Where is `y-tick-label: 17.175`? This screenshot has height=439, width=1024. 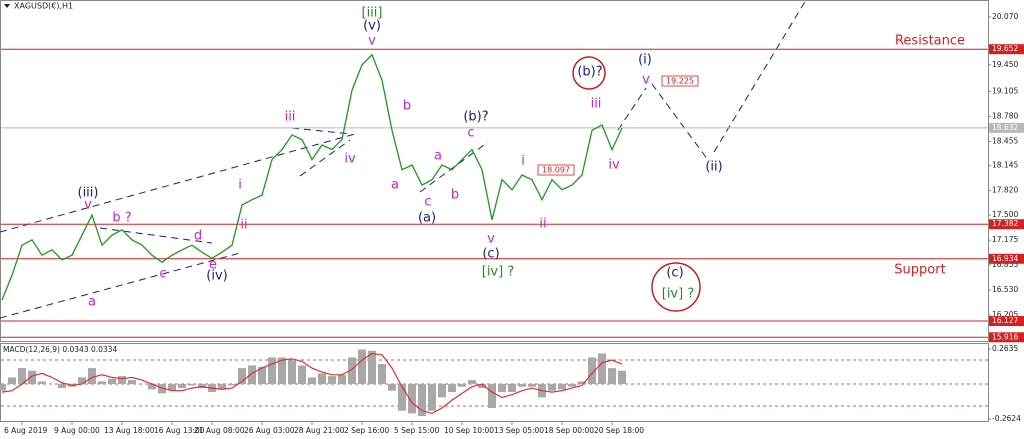
y-tick-label: 17.175 is located at coordinates (1005, 239).